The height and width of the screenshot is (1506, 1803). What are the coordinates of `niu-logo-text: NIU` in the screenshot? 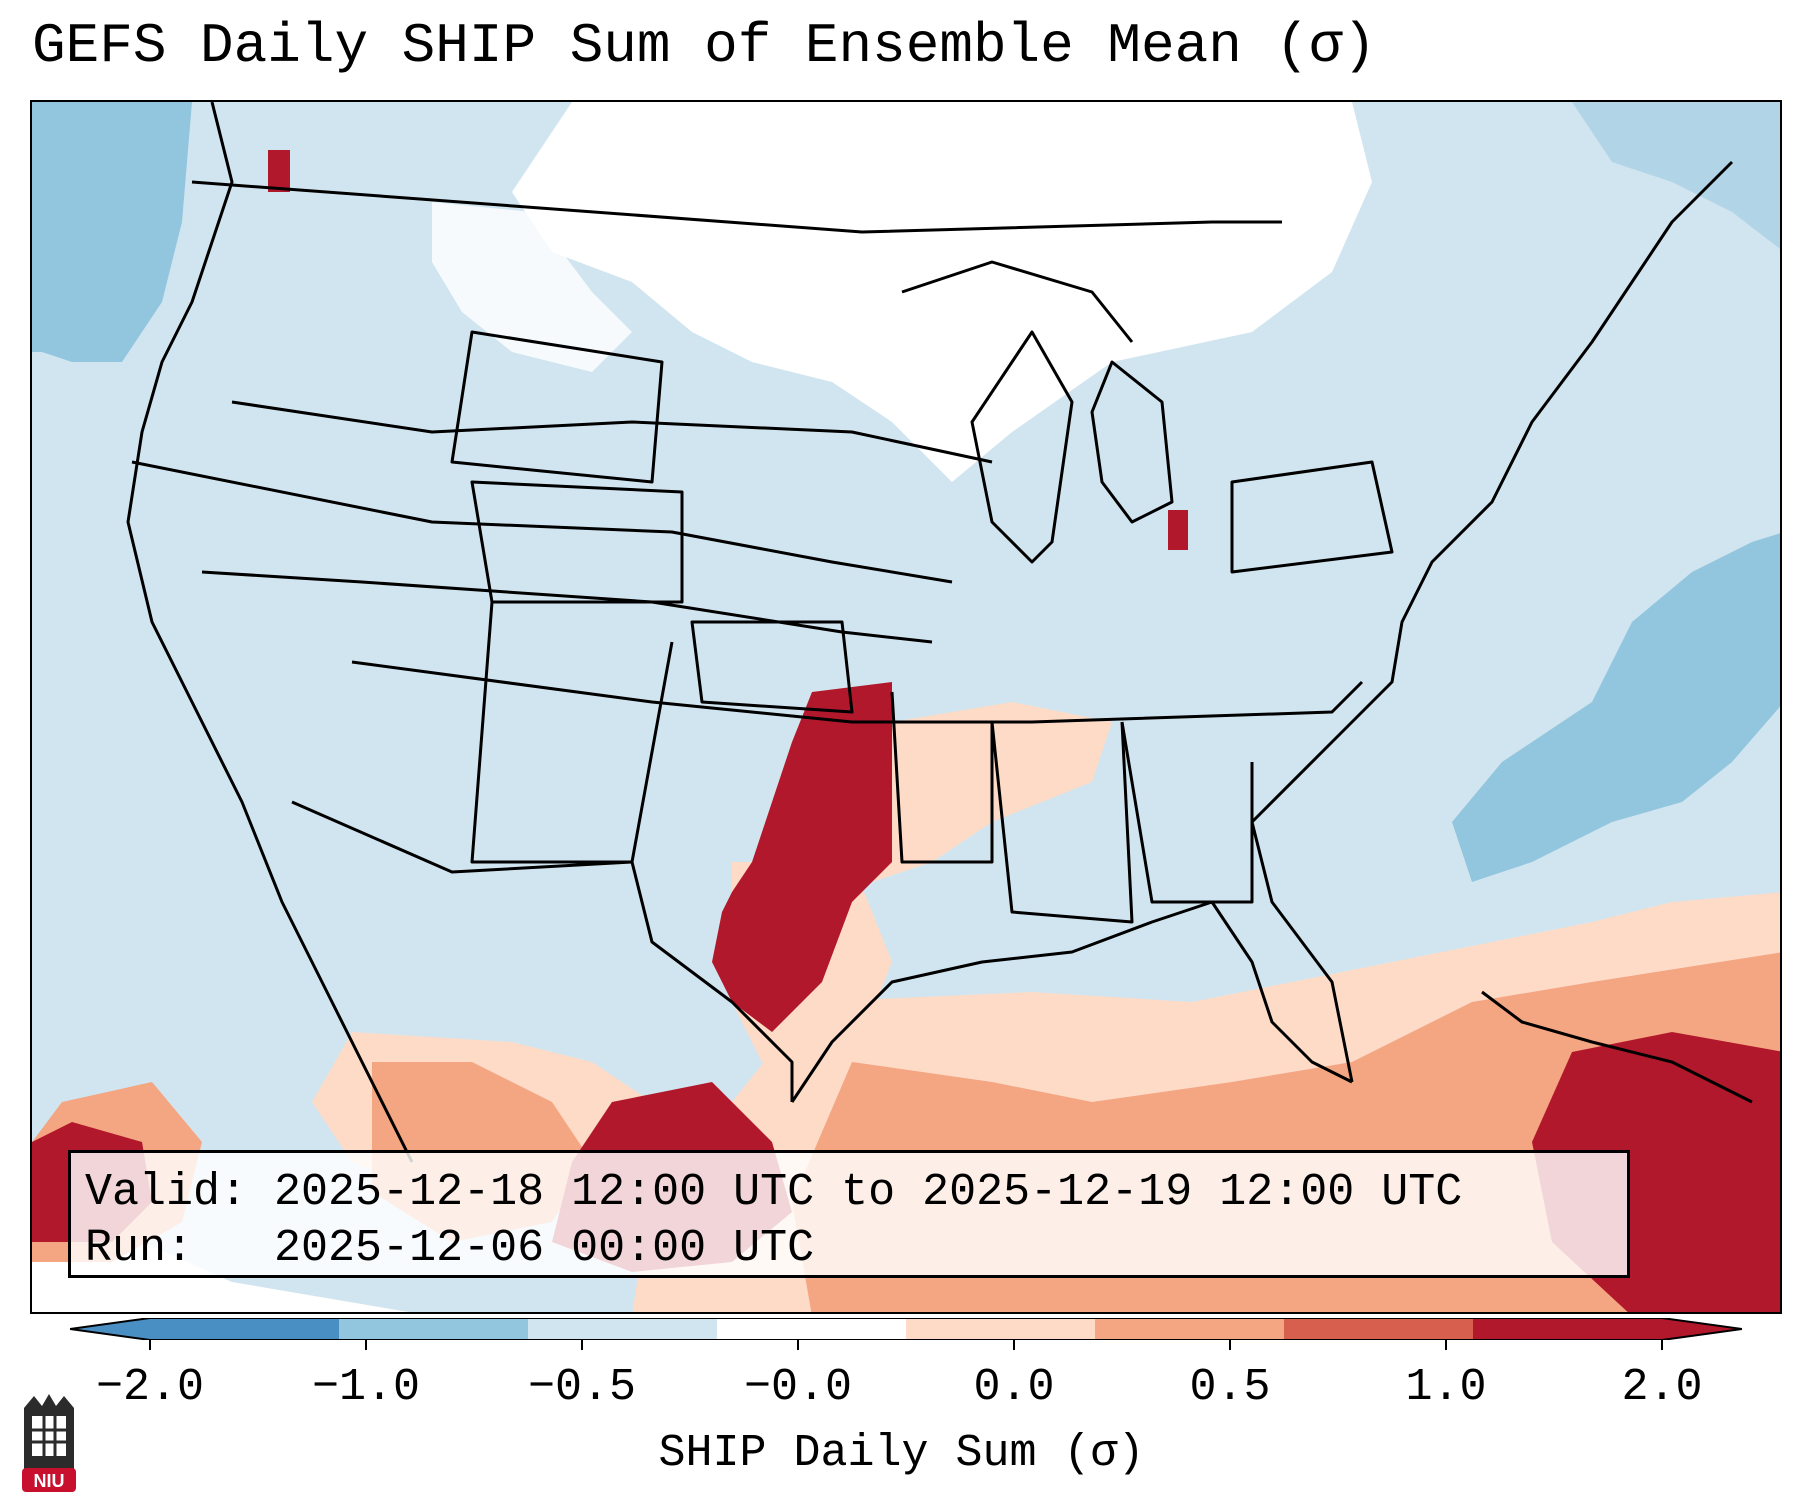 It's located at (49, 1481).